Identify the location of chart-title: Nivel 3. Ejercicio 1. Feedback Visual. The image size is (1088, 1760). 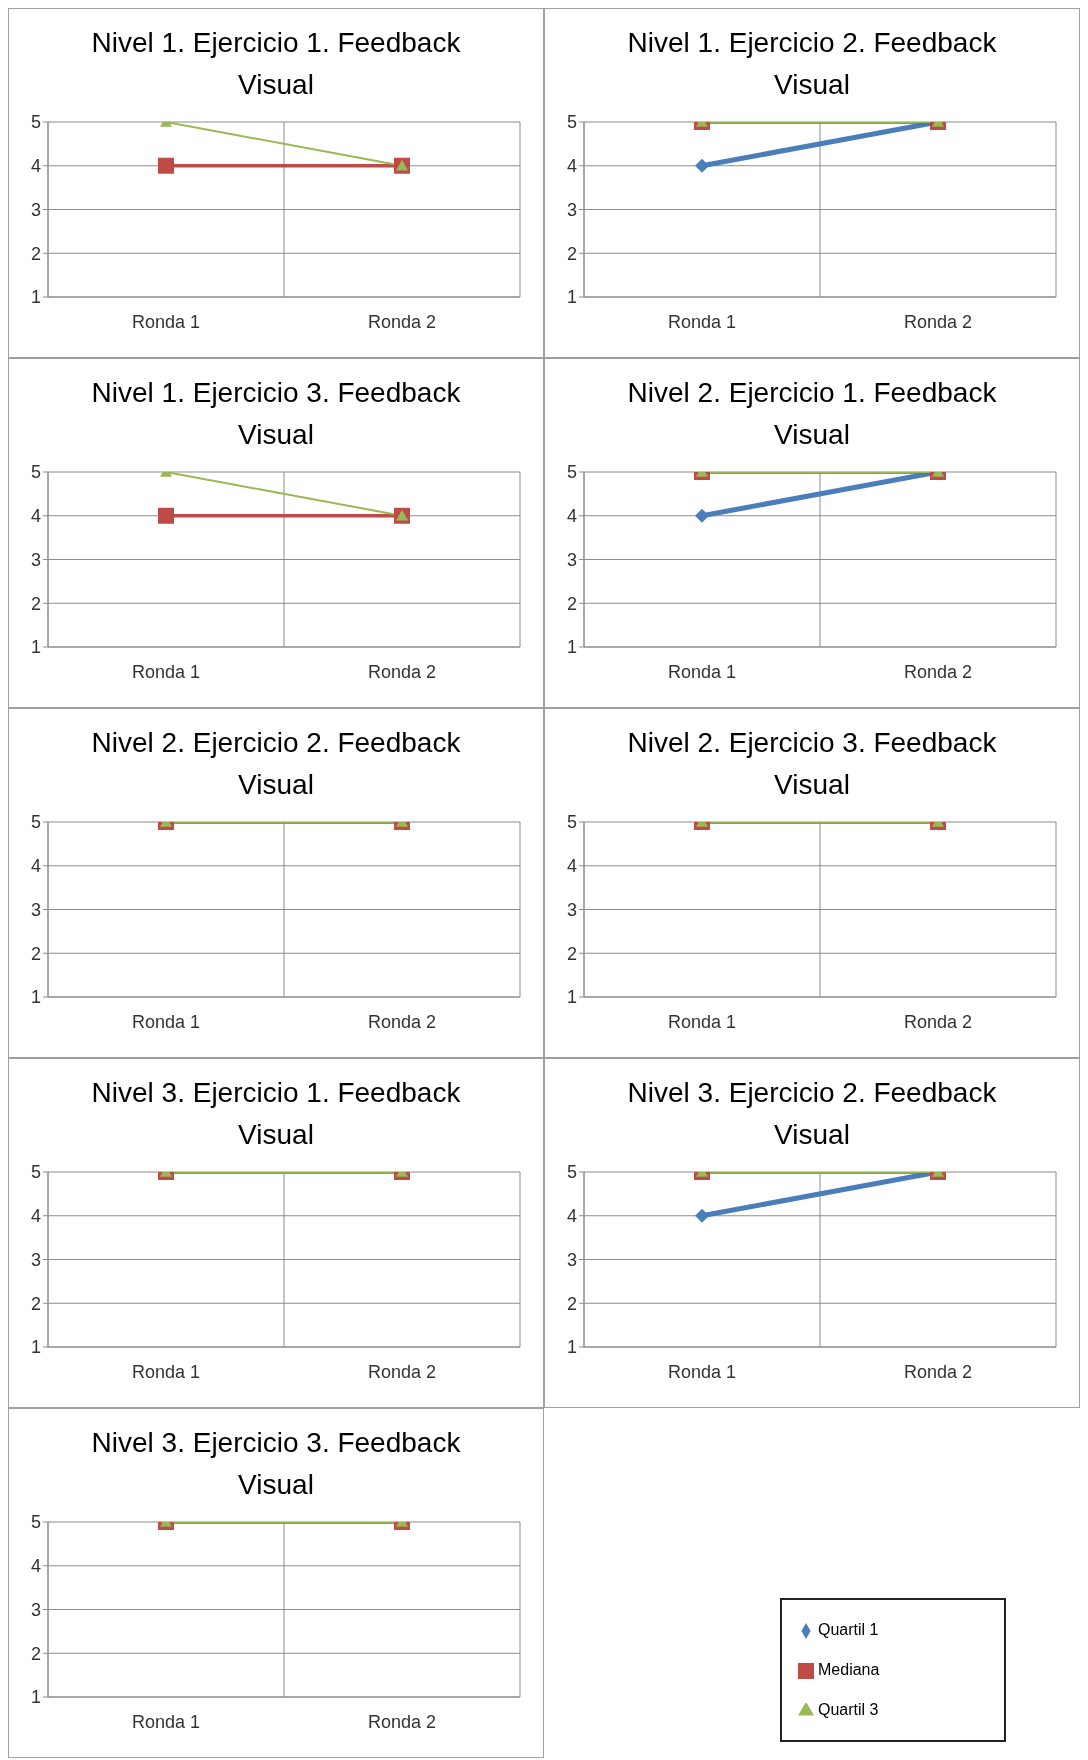
(276, 1114).